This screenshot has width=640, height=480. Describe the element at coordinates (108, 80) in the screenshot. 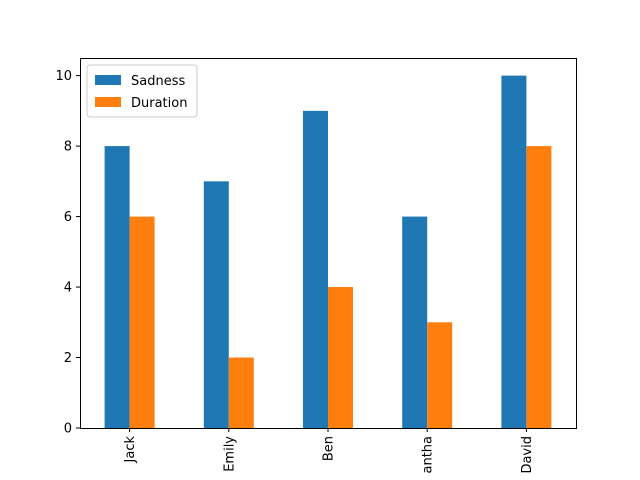

I see `legend-swatch-sadness` at that location.